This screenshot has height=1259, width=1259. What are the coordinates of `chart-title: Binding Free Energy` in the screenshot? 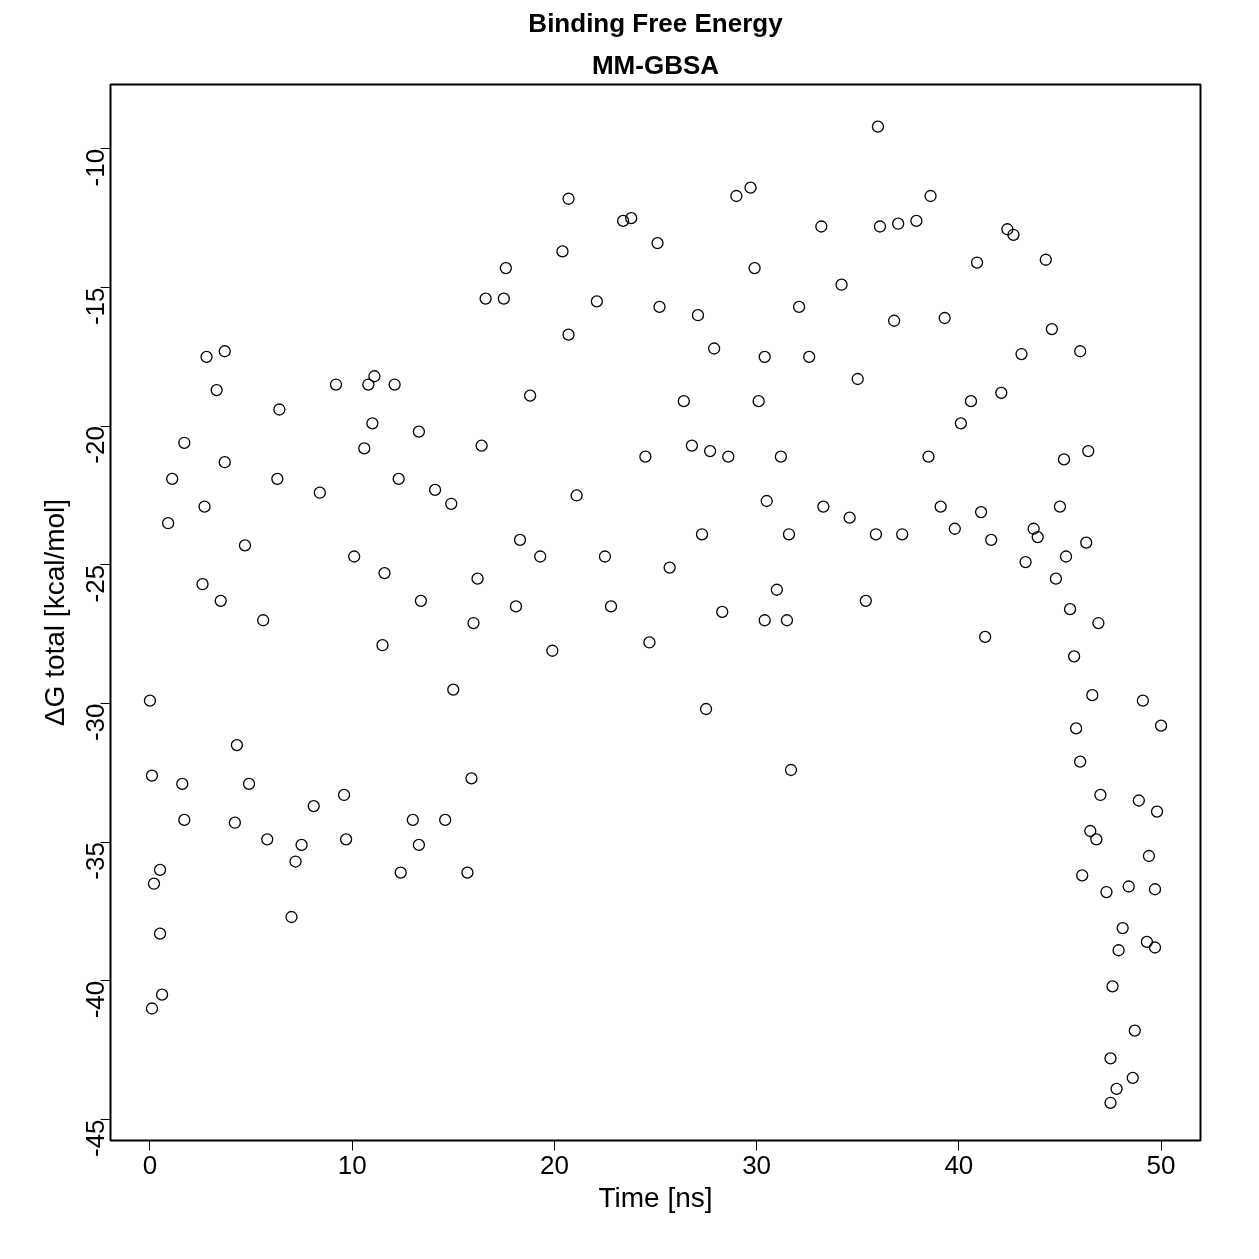 It's located at (656, 22).